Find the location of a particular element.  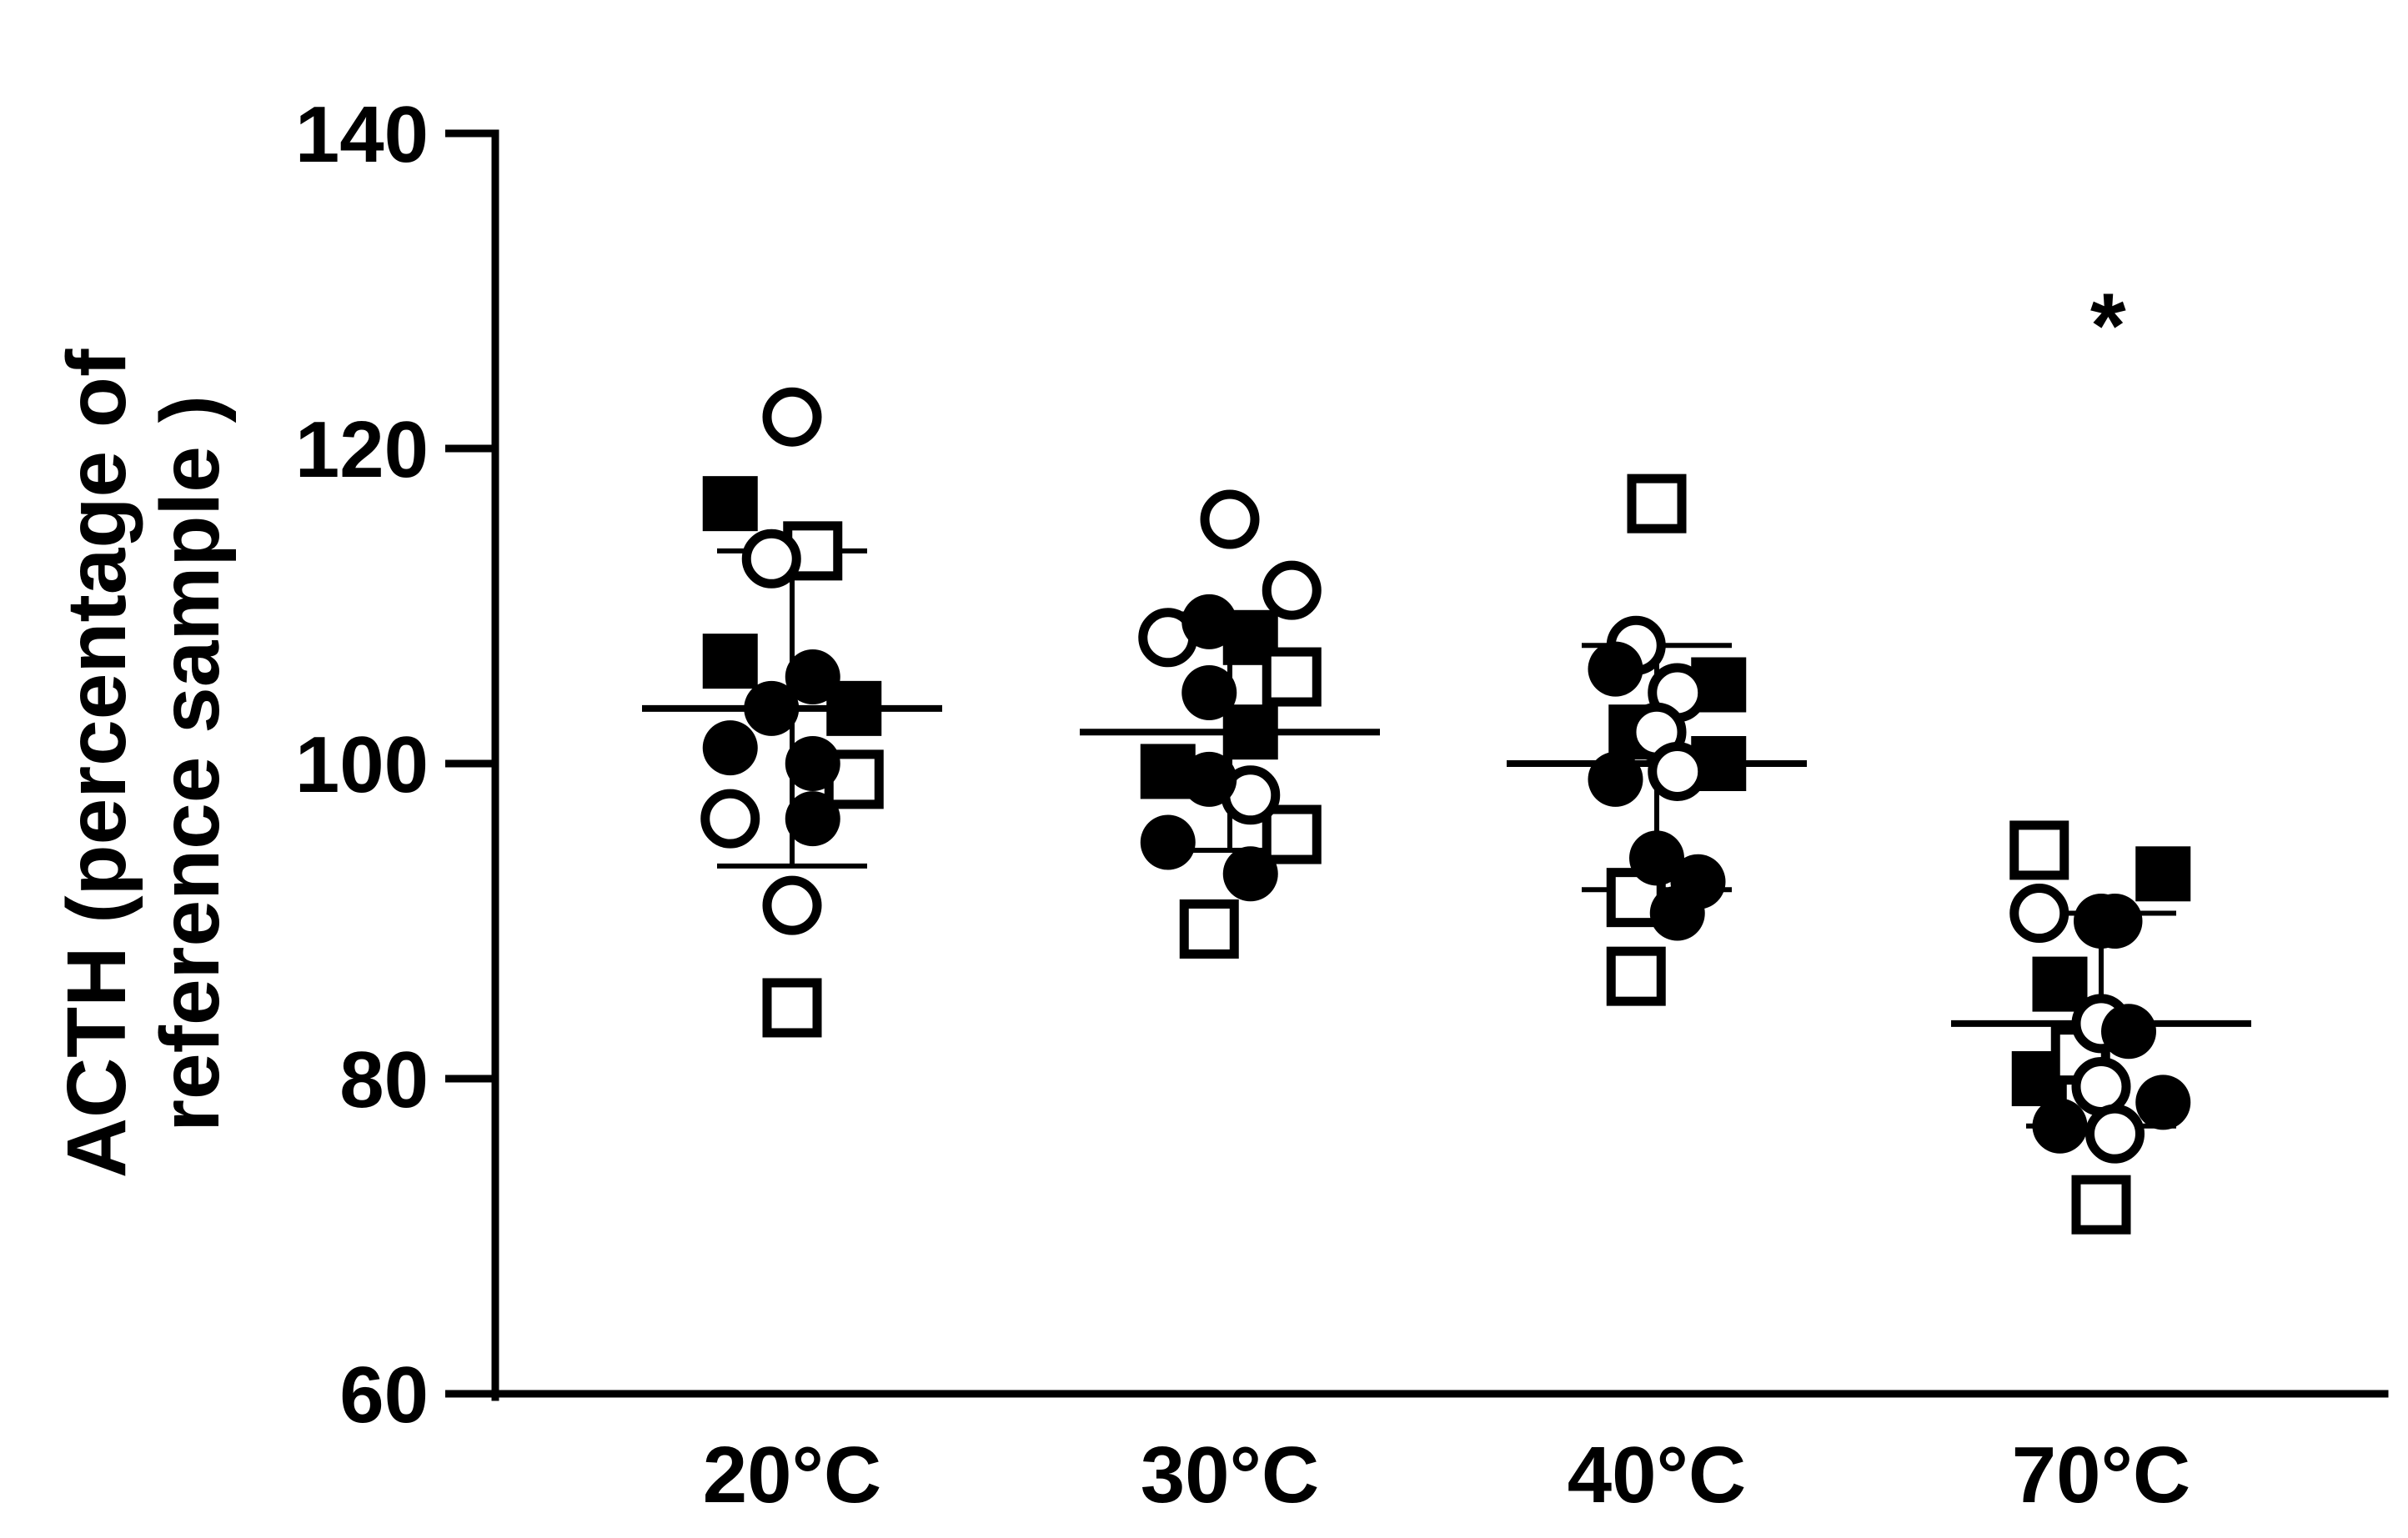

y-tick-label: 60 is located at coordinates (384, 1395).